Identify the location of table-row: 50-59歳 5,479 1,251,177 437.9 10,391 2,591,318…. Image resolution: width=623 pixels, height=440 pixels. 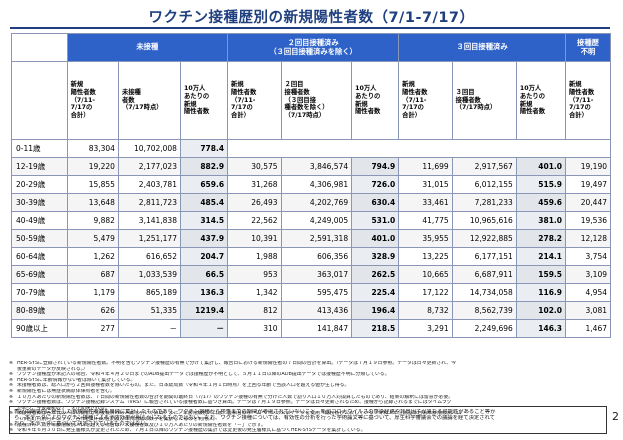
(311, 238).